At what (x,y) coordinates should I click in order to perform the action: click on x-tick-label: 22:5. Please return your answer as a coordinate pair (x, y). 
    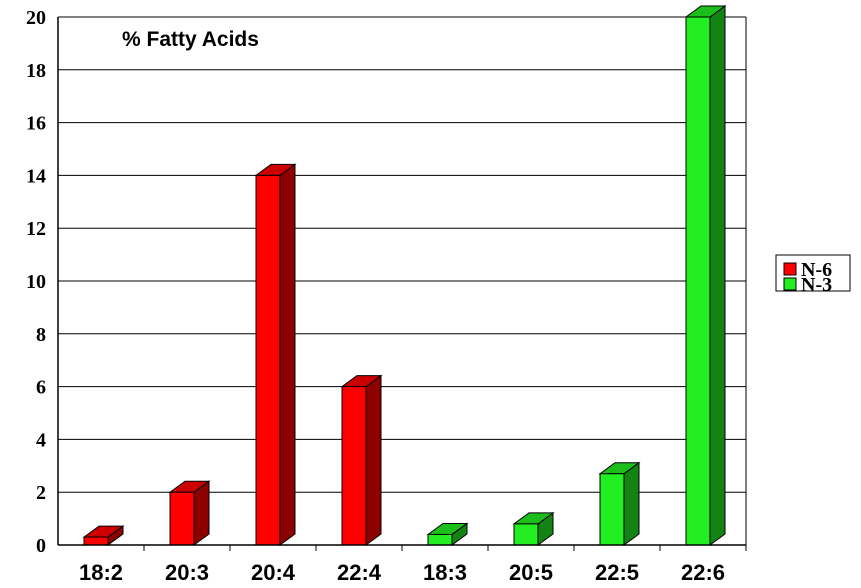
    Looking at the image, I should click on (617, 572).